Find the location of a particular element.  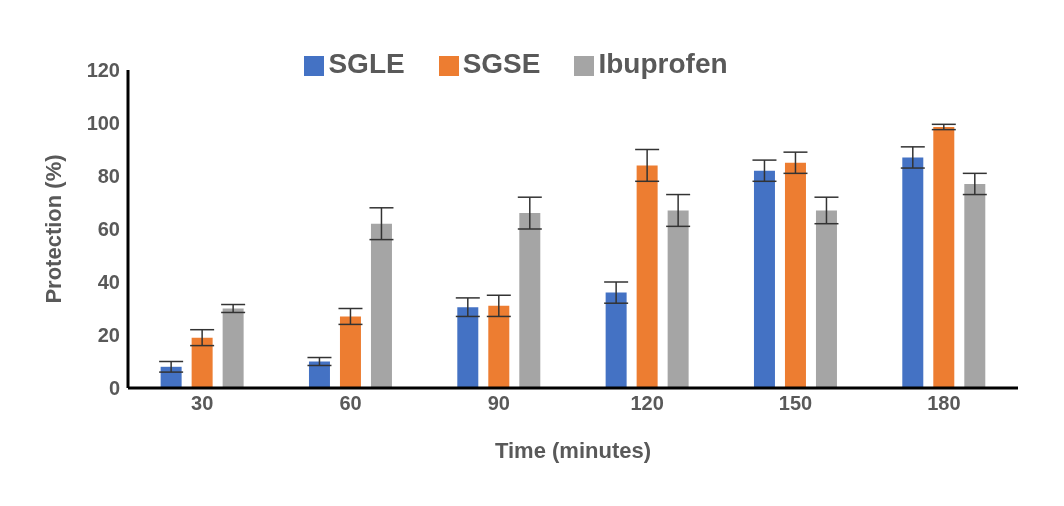

y-tick-label: 20 is located at coordinates (108, 335).